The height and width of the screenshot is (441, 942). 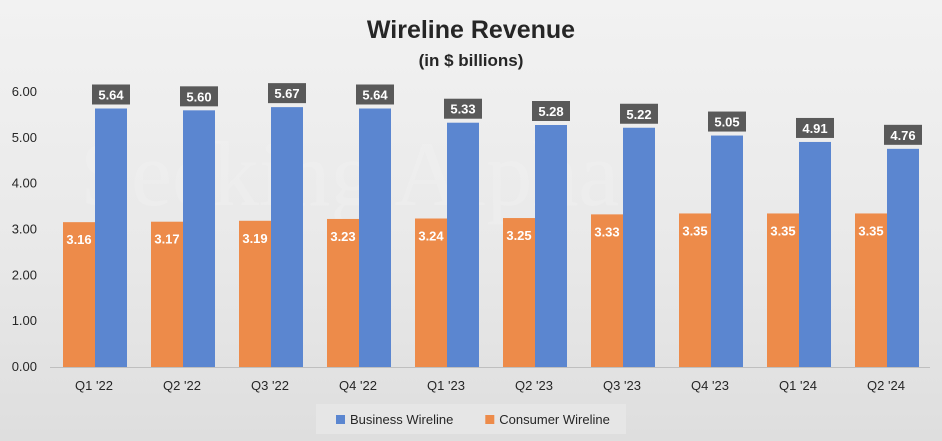 I want to click on y-tick-label: 0.00, so click(x=24, y=366).